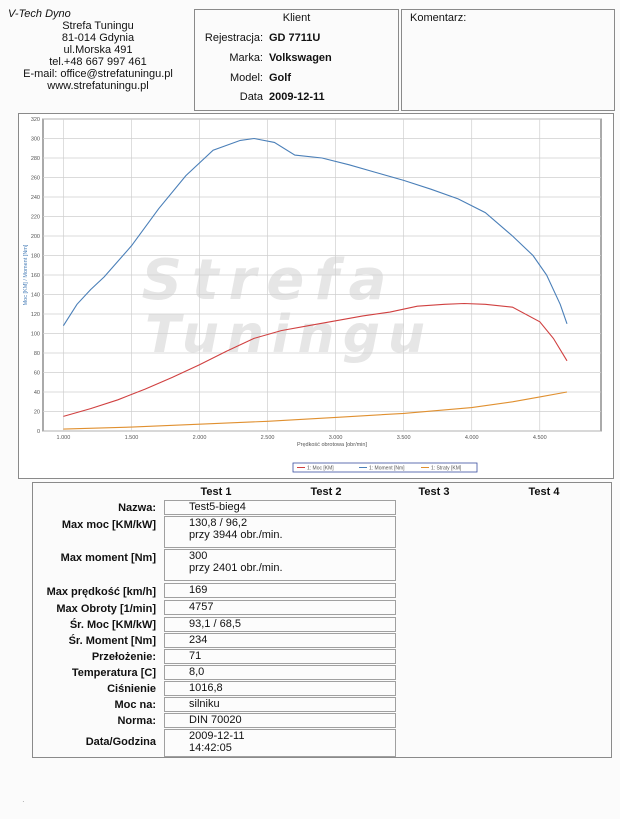  What do you see at coordinates (280, 565) in the screenshot?
I see `row-value-max-moment: 300 przy 2401 obr./min.` at bounding box center [280, 565].